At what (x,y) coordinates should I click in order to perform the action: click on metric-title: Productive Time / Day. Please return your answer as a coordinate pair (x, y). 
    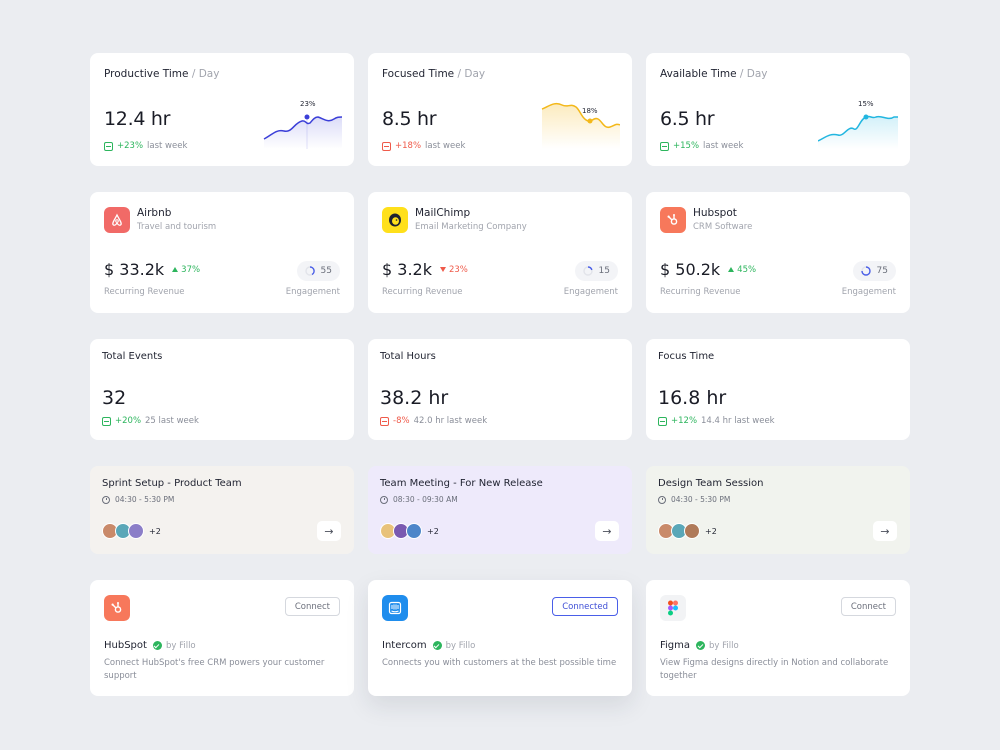
    Looking at the image, I should click on (162, 74).